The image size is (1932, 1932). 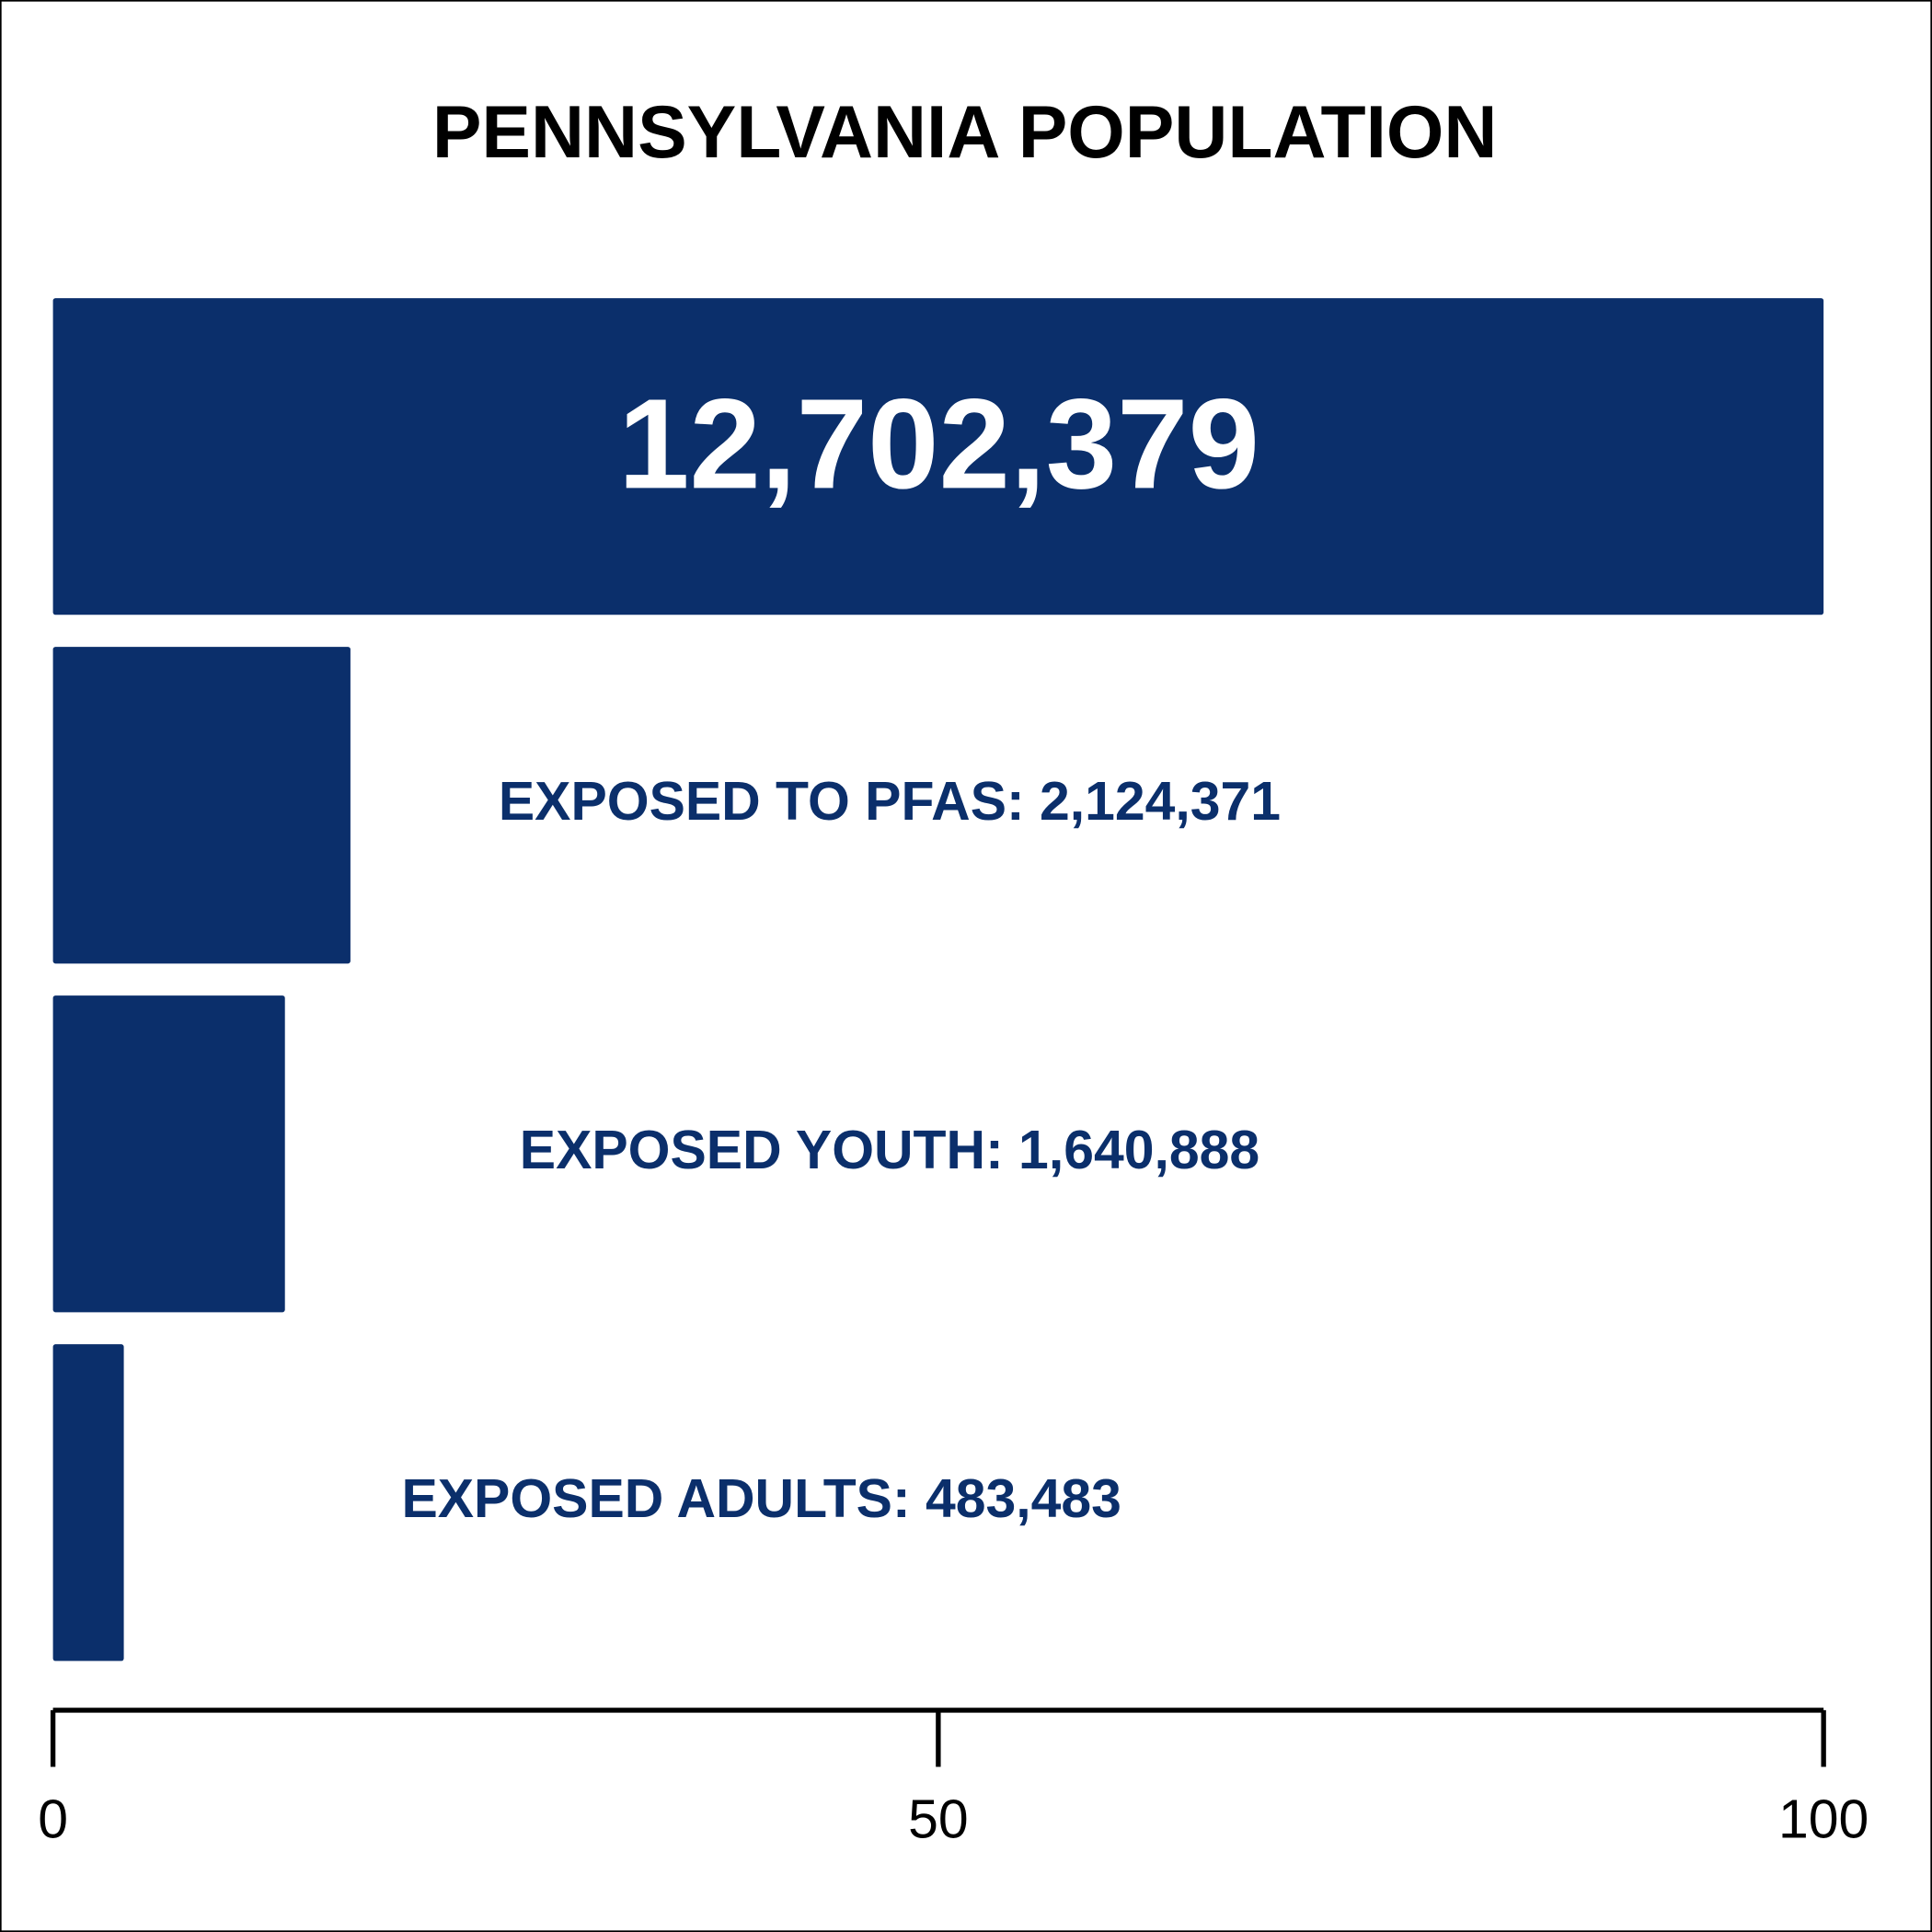 I want to click on x-tick-label: 0, so click(x=53, y=1820).